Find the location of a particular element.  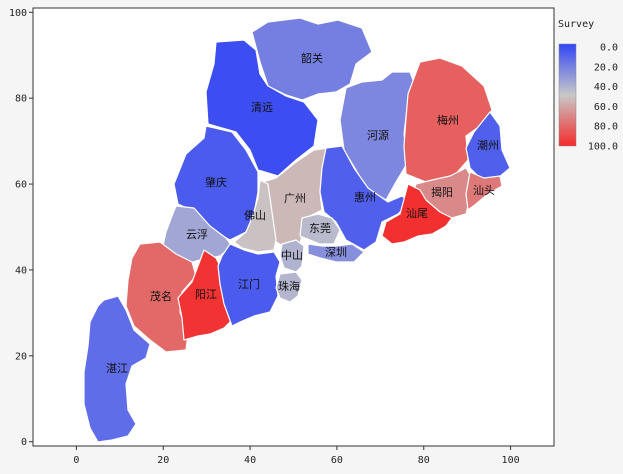

region-zhongshan is located at coordinates (292, 256).